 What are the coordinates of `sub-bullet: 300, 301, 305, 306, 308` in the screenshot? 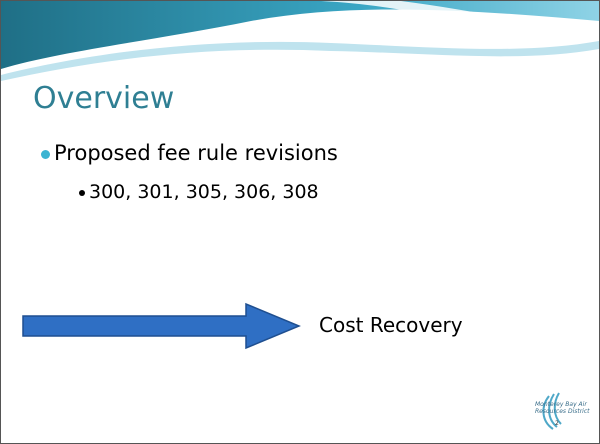 It's located at (199, 192).